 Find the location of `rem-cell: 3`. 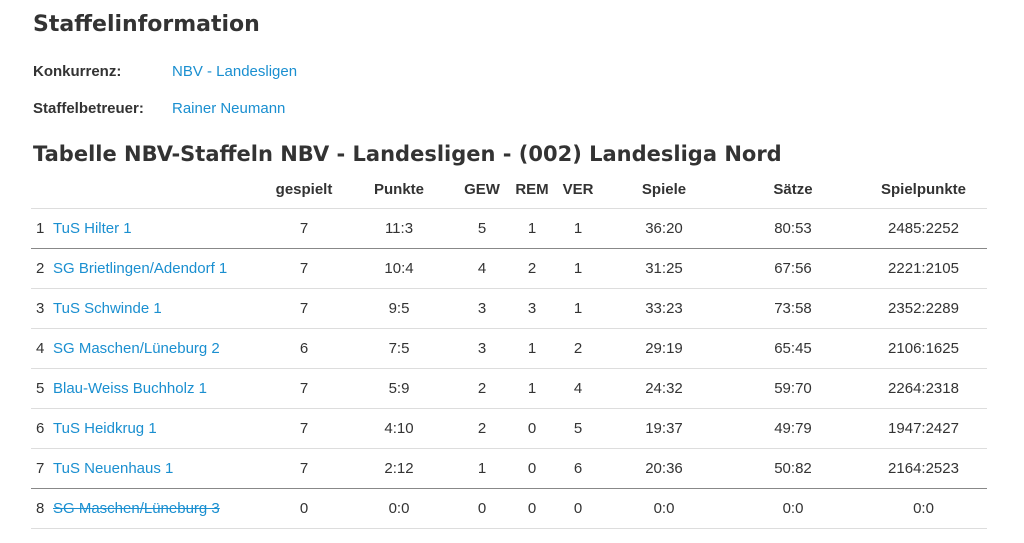

rem-cell: 3 is located at coordinates (532, 308).